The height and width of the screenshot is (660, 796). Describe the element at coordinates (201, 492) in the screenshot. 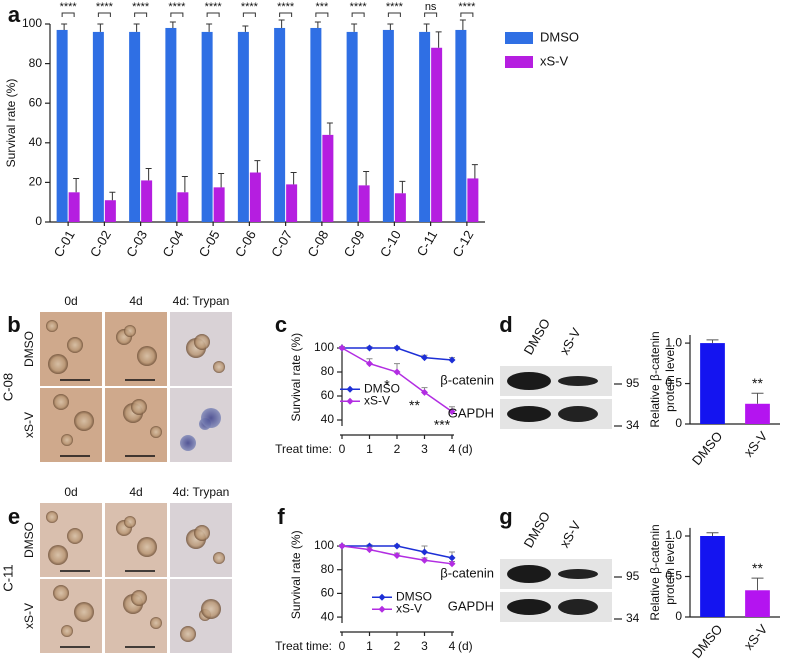

I see `column-label: 4d: Trypan` at that location.